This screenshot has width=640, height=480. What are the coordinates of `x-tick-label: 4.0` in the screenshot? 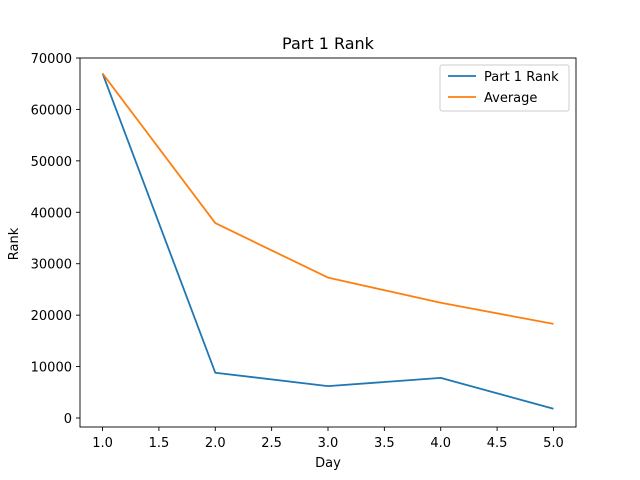 It's located at (440, 443).